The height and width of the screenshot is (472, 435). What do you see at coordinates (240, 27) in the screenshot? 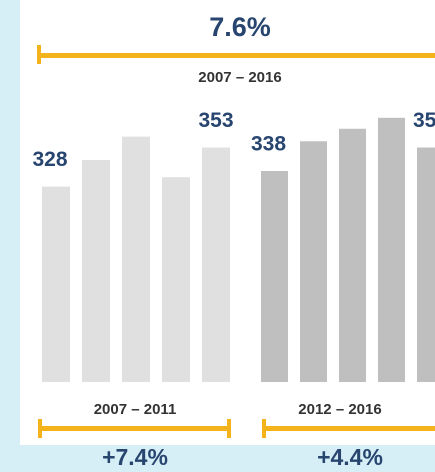
I see `chart-title: 7.6%` at bounding box center [240, 27].